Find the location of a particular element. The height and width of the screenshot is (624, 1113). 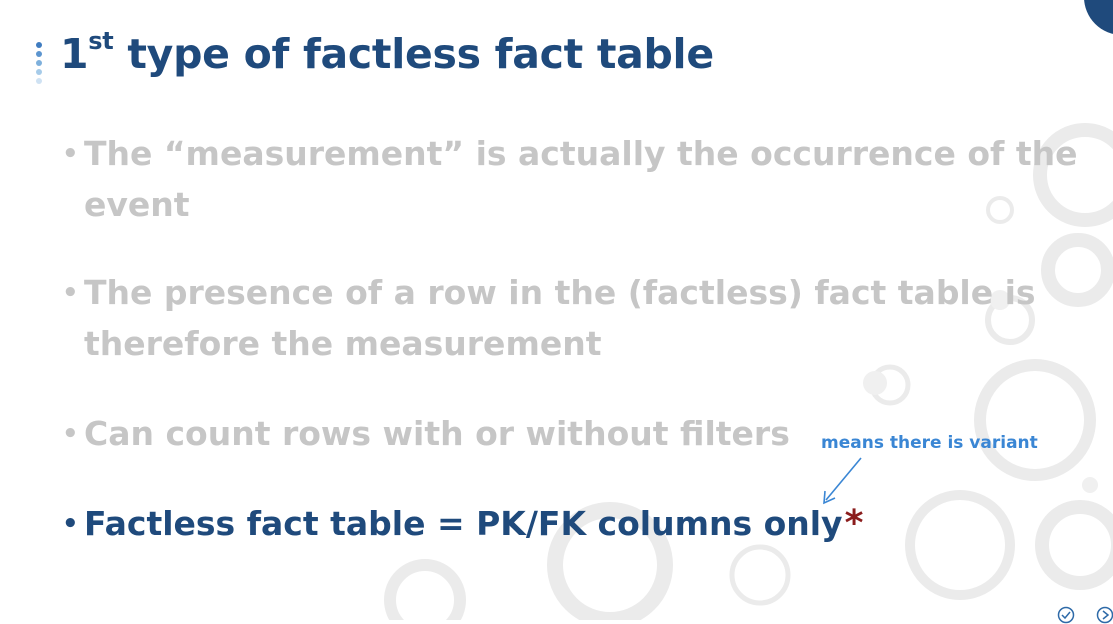

title-number: 1 is located at coordinates (74, 54).